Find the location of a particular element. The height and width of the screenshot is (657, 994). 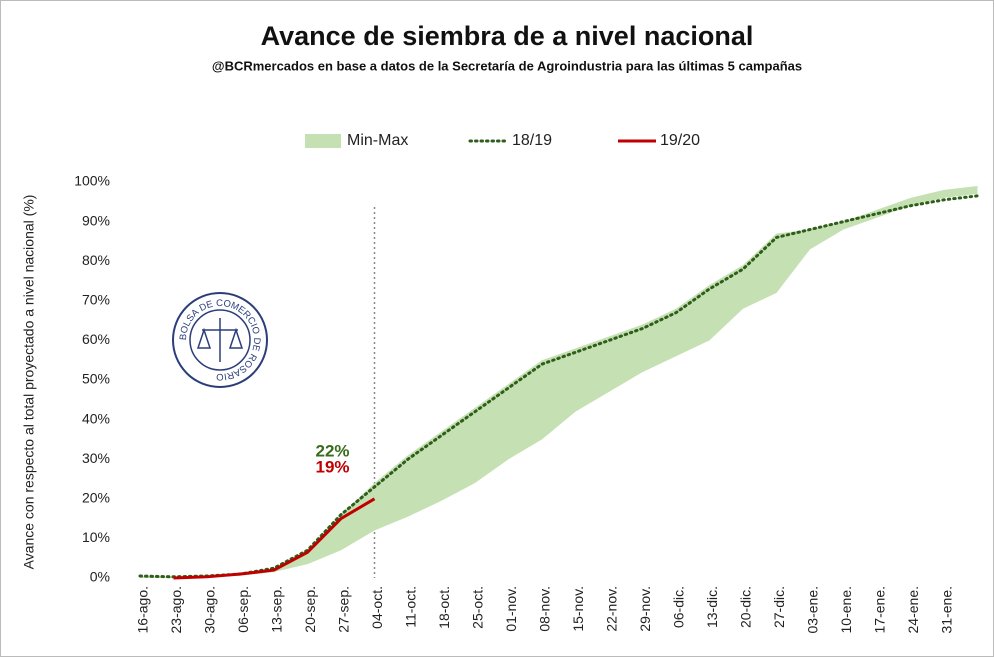

y-tick-label: 100% is located at coordinates (92, 181).